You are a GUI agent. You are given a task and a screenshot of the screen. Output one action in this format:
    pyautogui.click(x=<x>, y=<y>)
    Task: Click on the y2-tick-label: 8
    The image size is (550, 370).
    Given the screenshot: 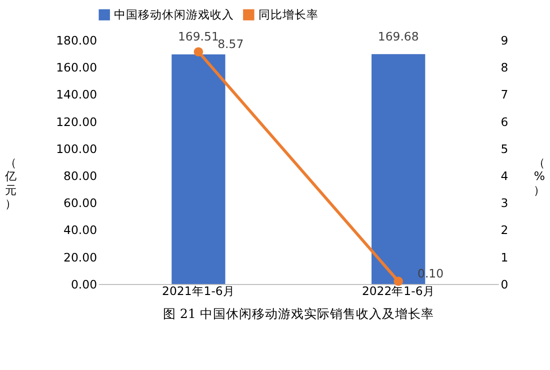 What is the action you would take?
    pyautogui.click(x=504, y=67)
    